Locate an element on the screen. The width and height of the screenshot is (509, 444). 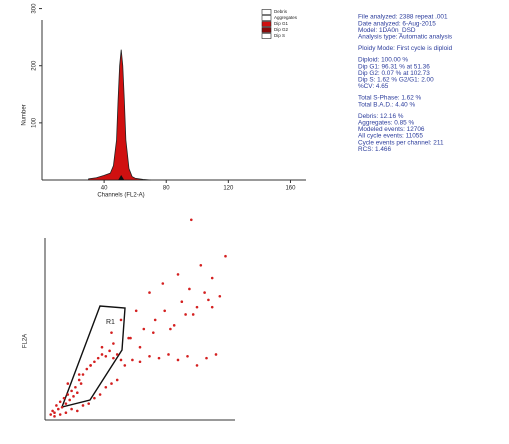
legend-label: Aggregates is located at coordinates (286, 17).